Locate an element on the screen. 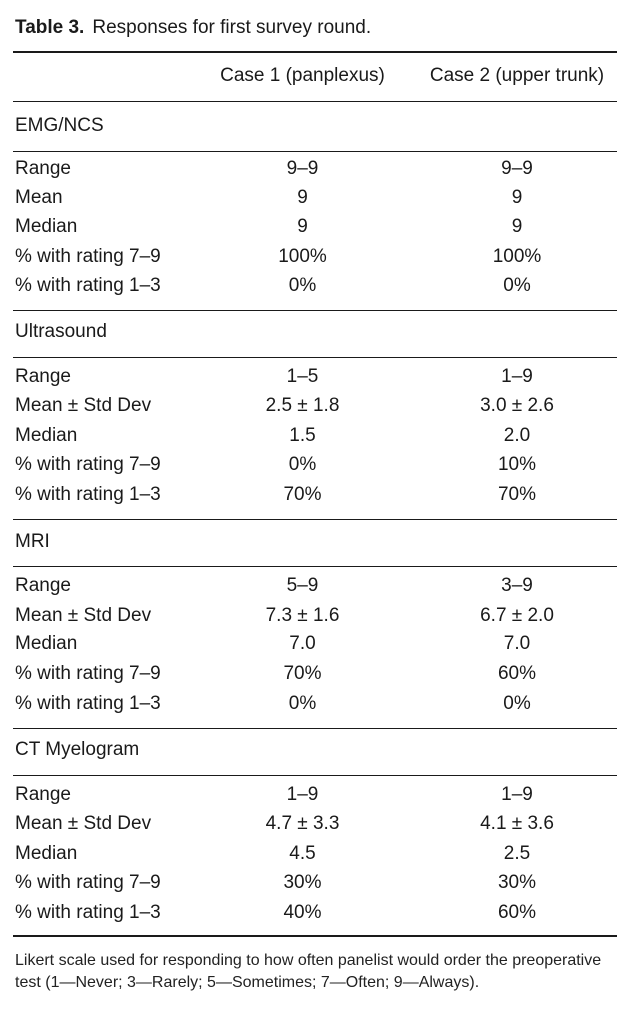  cell-case2: 7.0 is located at coordinates (517, 643).